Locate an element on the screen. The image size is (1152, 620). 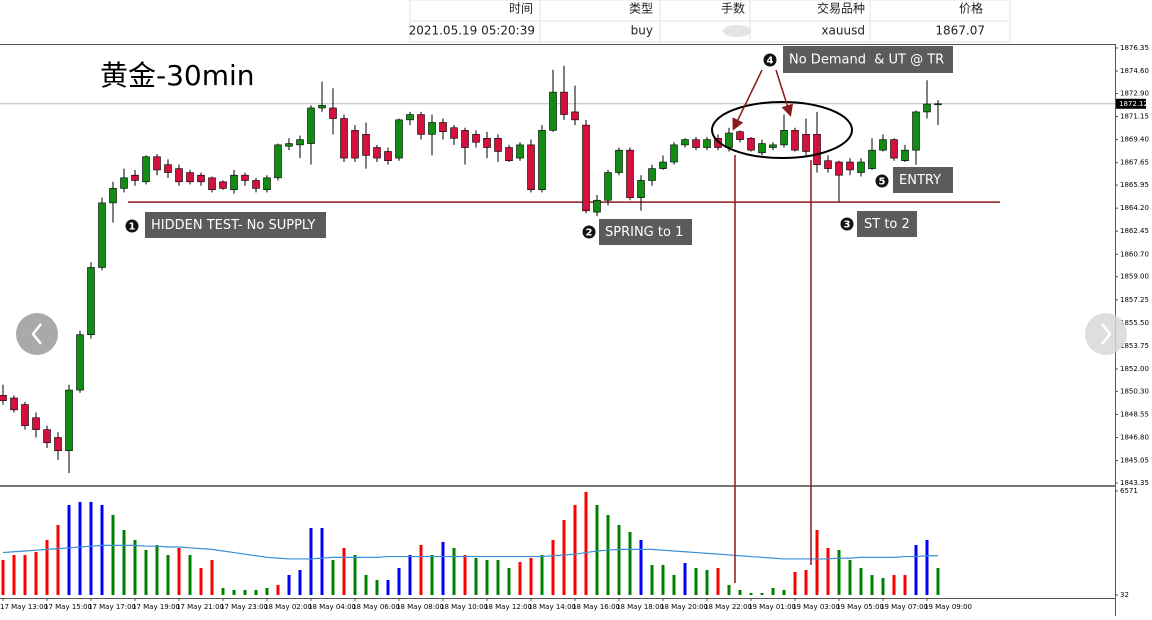
annotation-text: HIDDEN TEST- No SUPPLY is located at coordinates (233, 225).